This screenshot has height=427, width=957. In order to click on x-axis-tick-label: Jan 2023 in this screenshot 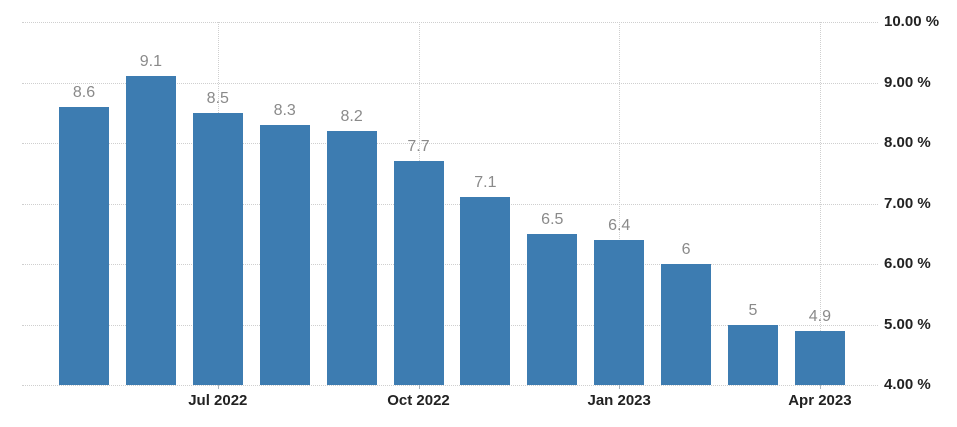, I will do `click(619, 400)`.